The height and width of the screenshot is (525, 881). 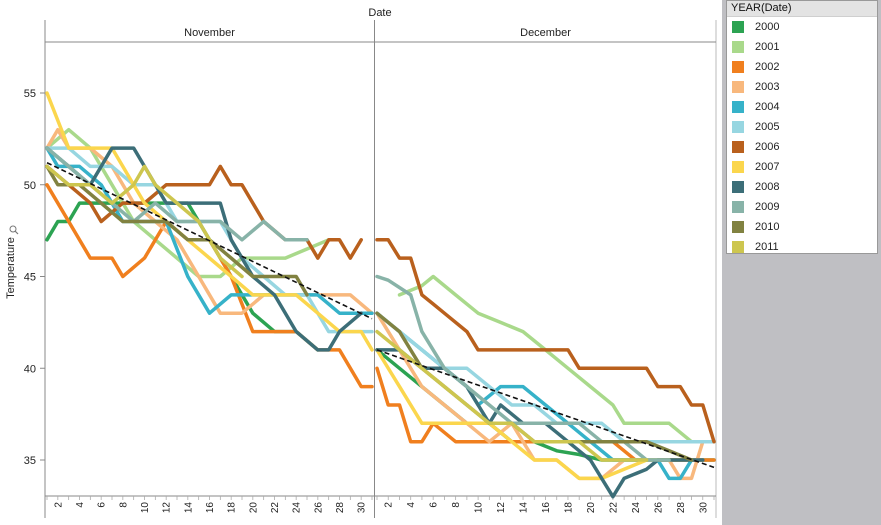 What do you see at coordinates (545, 33) in the screenshot?
I see `panel-header-december: December` at bounding box center [545, 33].